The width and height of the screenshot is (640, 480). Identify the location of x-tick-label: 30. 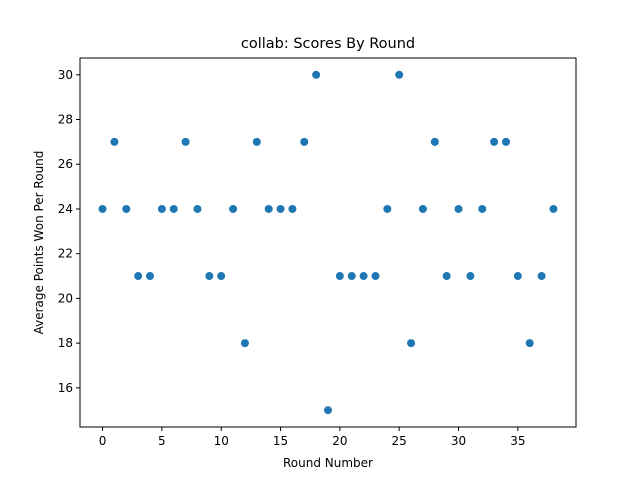
(458, 441).